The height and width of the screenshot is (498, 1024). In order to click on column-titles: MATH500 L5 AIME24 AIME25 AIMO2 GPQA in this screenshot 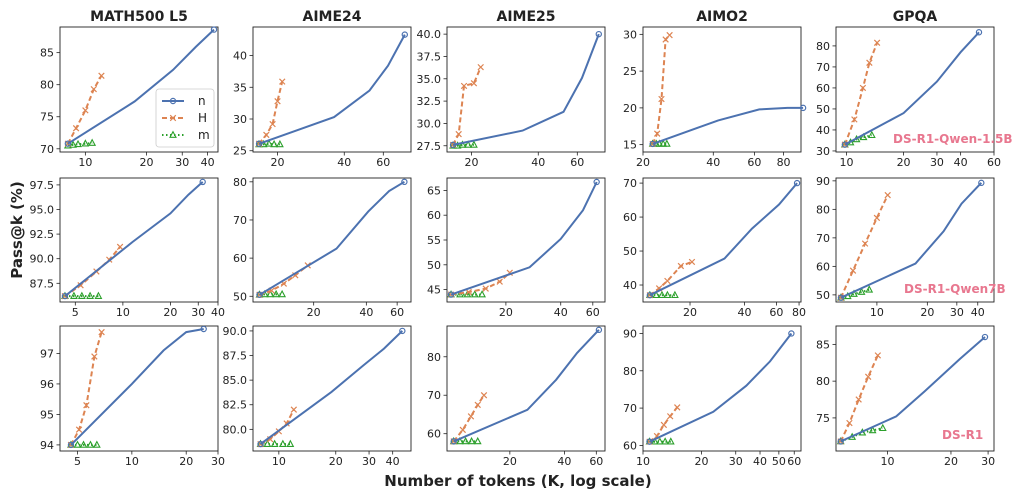, I will do `click(513, 17)`.